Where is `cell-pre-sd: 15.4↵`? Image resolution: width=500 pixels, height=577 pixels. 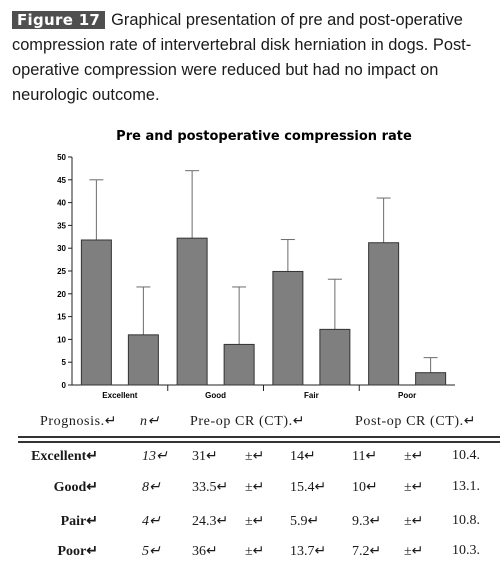
cell-pre-sd: 15.4↵ is located at coordinates (308, 487).